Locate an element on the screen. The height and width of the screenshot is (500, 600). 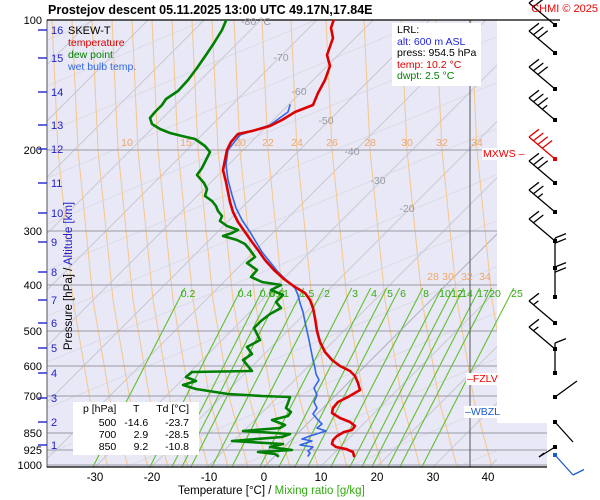
lrl-heading: LRL: is located at coordinates (408, 30).